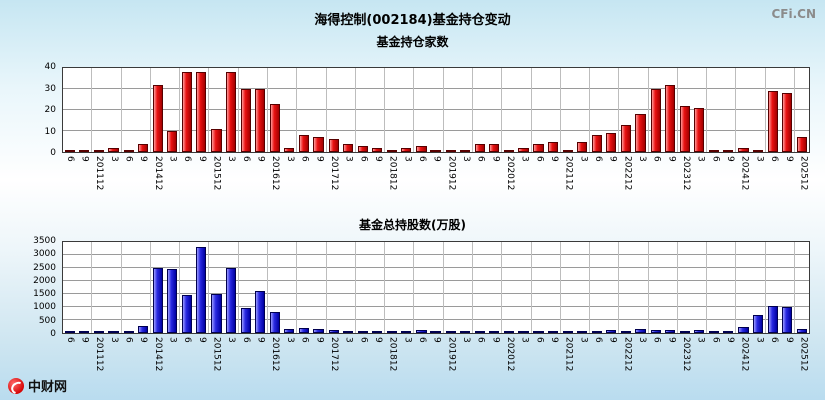  Describe the element at coordinates (627, 173) in the screenshot. I see `x-tick-label: 202212` at that location.